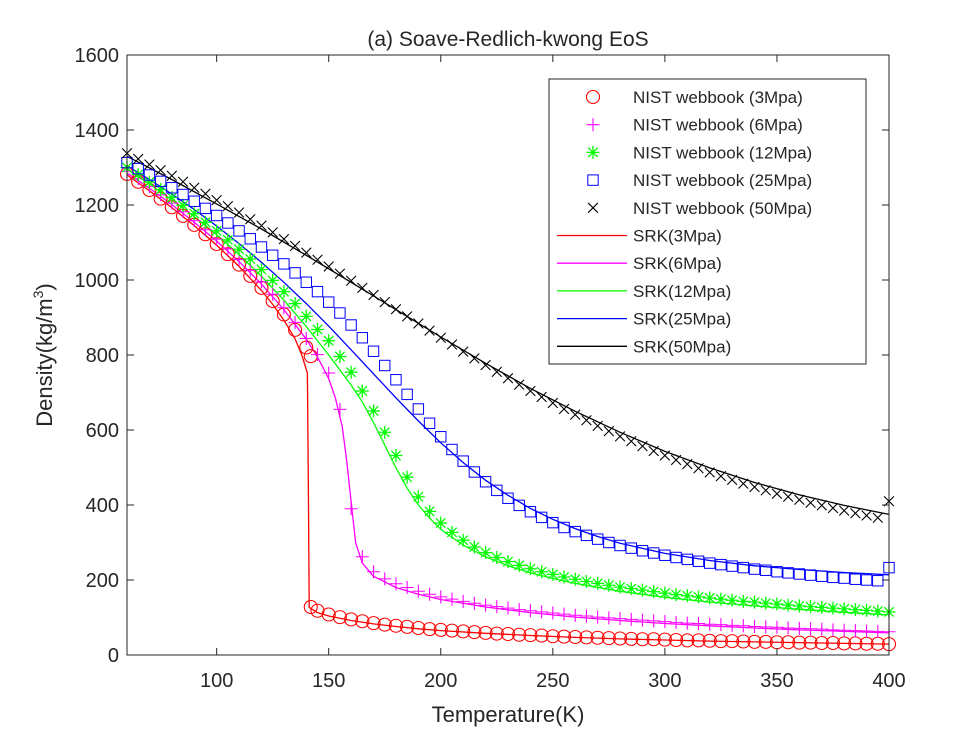  I want to click on legend-entry-label: SRK(6Mpa), so click(677, 263).